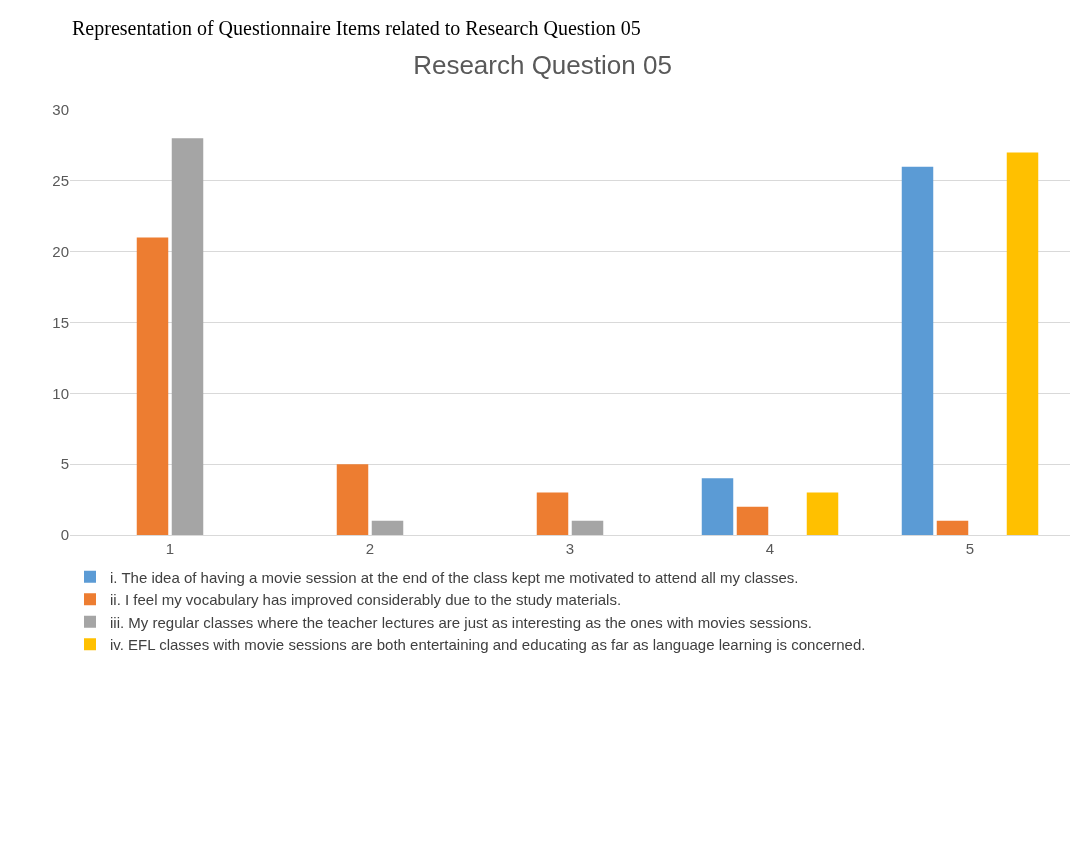 Image resolution: width=1085 pixels, height=865 pixels. I want to click on y-tick-label: 10, so click(60, 393).